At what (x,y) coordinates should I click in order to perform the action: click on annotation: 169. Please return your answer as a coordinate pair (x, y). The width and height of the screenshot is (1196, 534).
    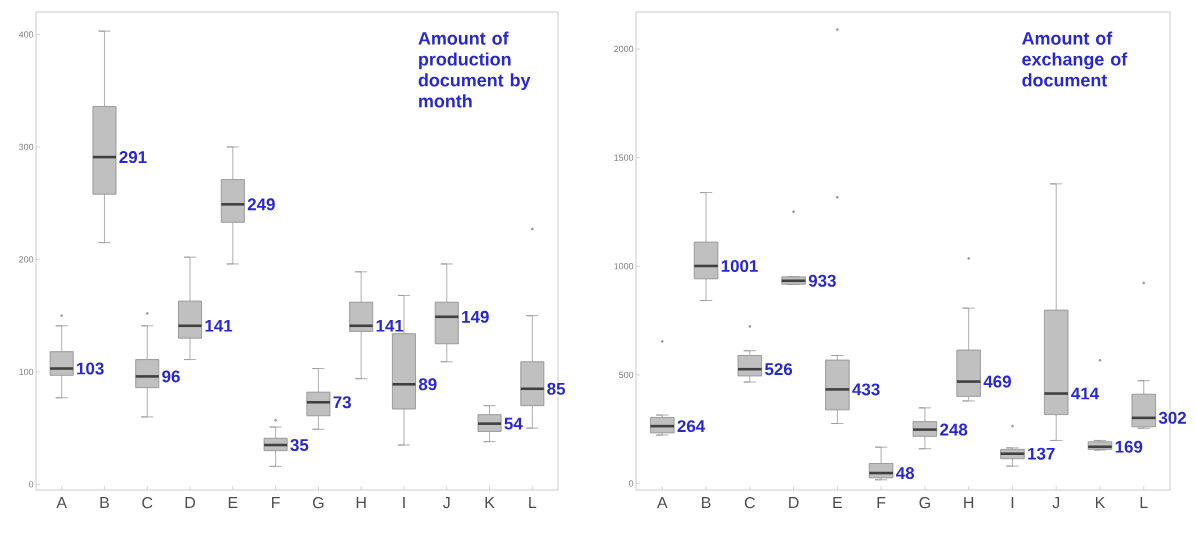
    Looking at the image, I should click on (1129, 446).